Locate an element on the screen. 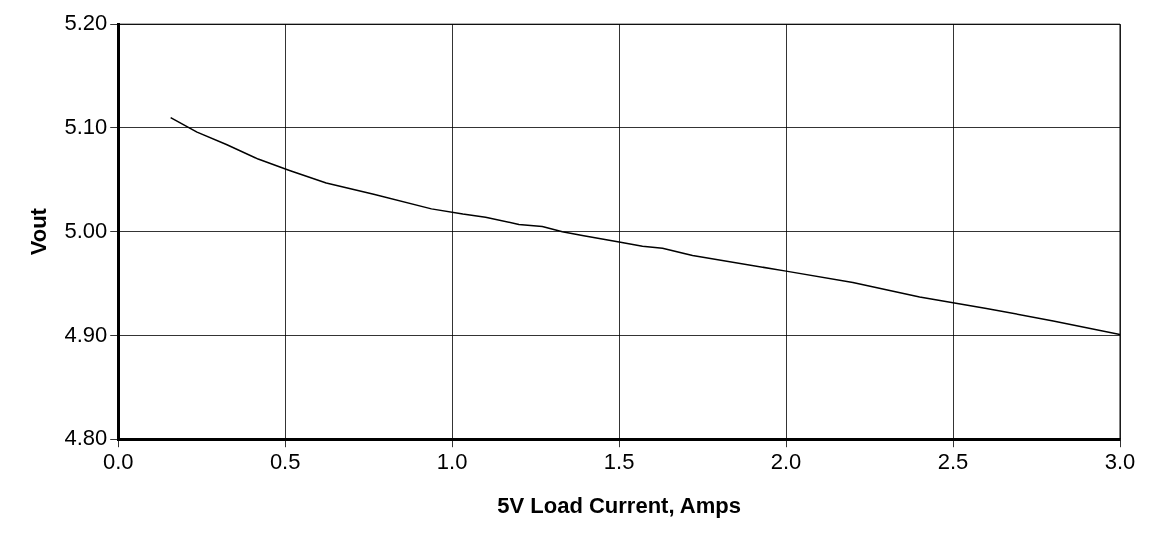 The width and height of the screenshot is (1168, 536). y-axis-title: Vout is located at coordinates (39, 231).